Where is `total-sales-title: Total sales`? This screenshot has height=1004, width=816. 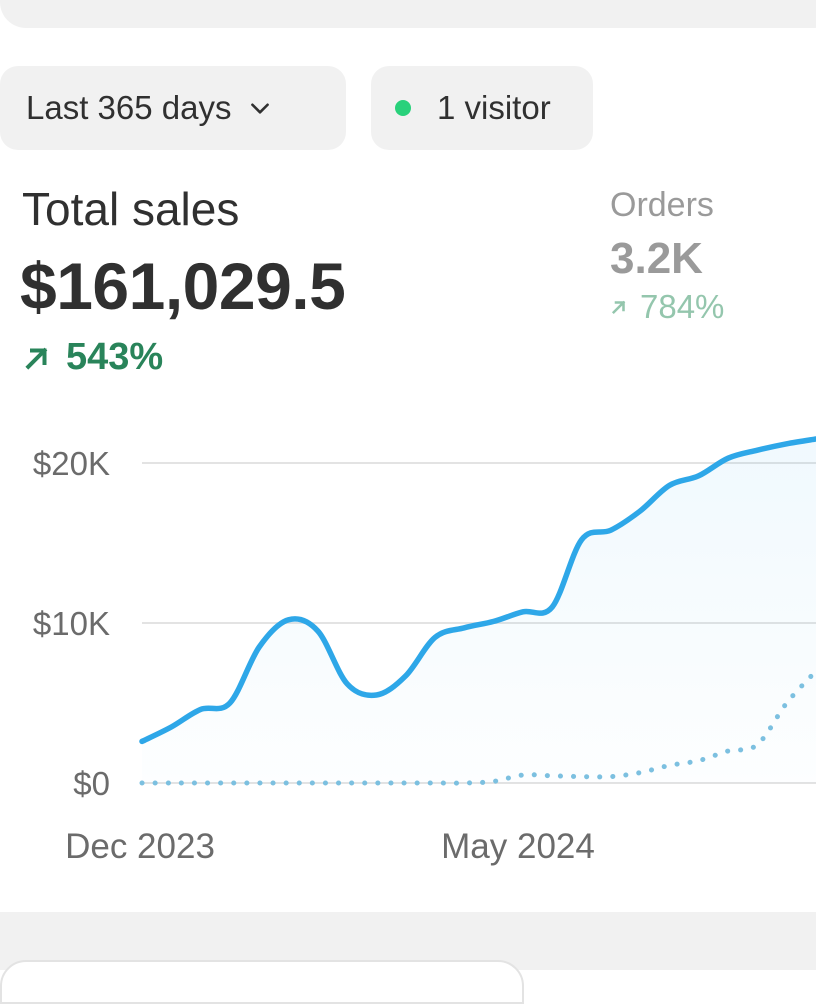 total-sales-title: Total sales is located at coordinates (131, 209).